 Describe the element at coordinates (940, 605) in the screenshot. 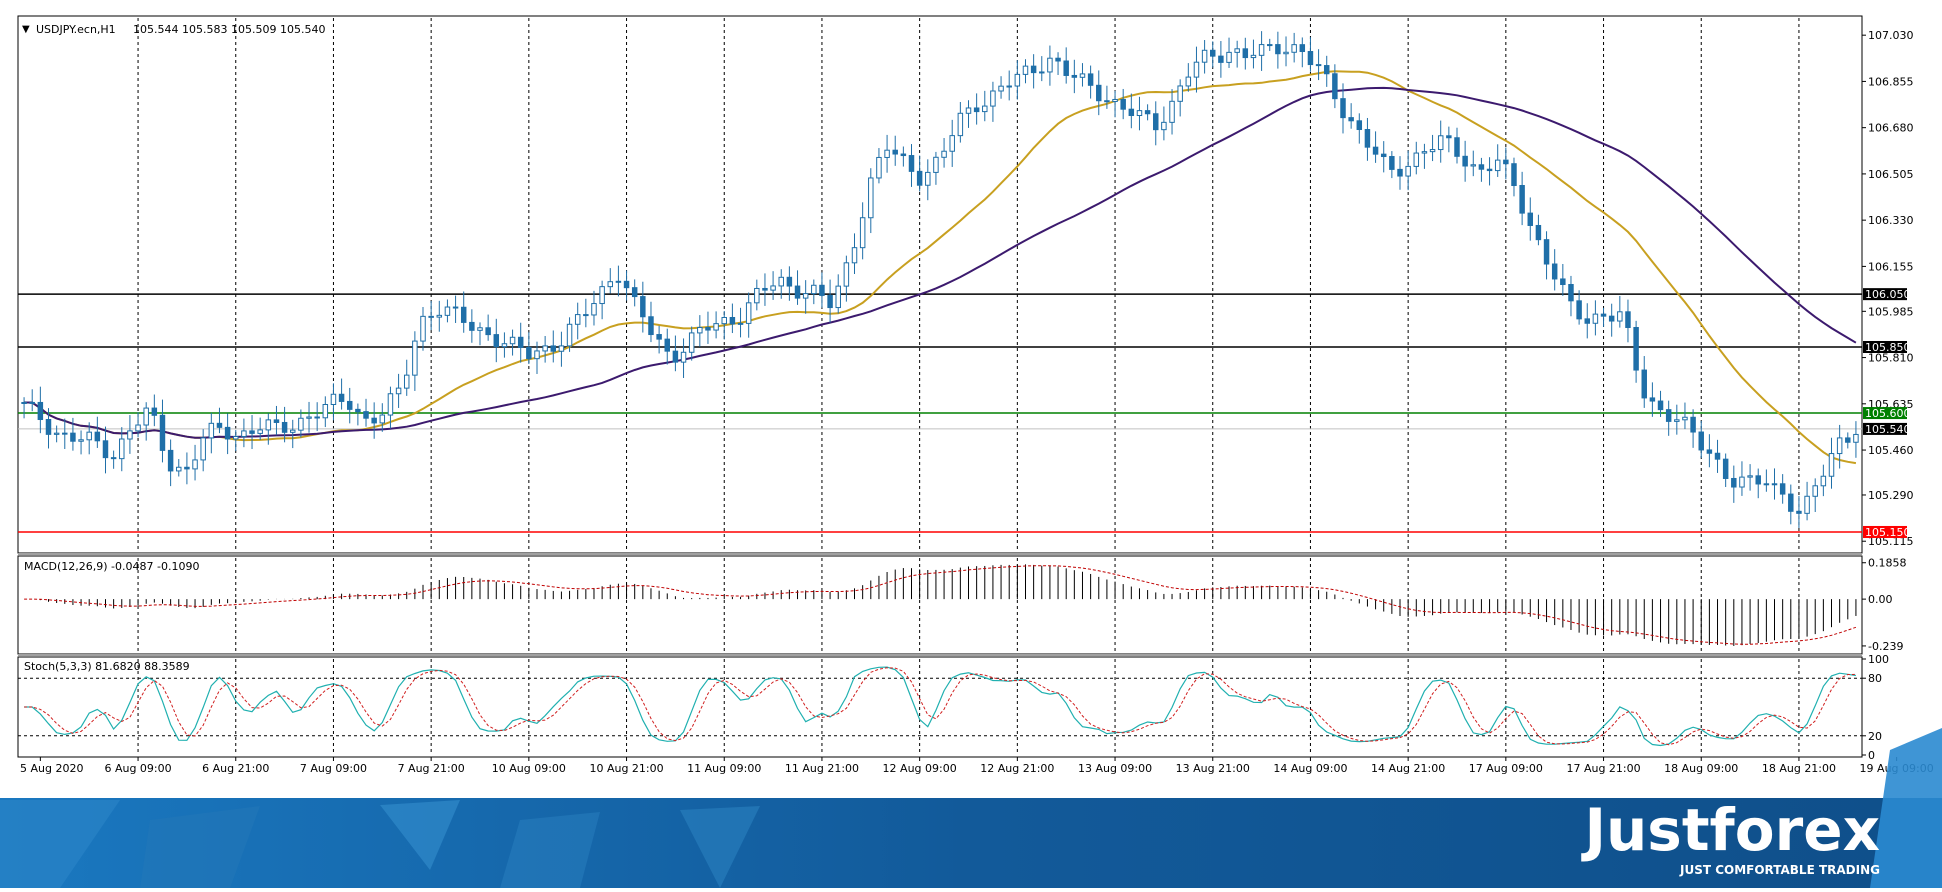

I see `macd-pane-frame` at that location.